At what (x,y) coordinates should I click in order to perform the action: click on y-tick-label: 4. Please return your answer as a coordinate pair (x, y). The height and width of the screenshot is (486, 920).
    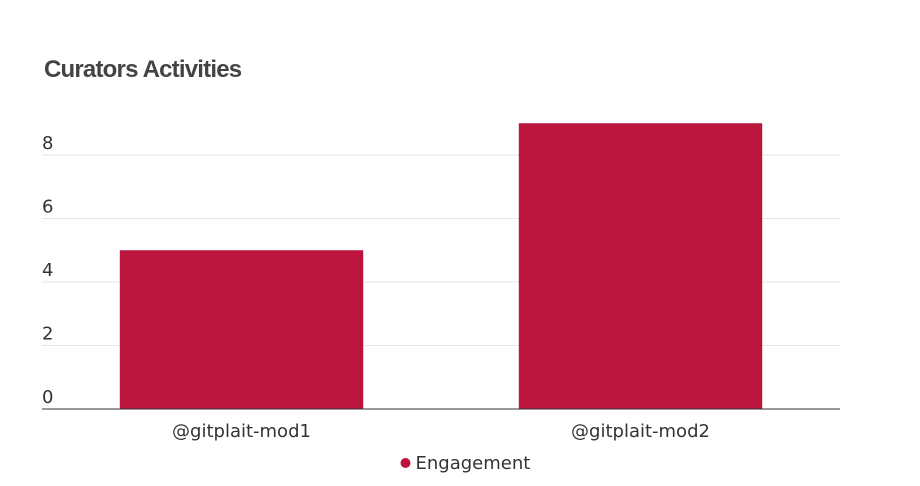
    Looking at the image, I should click on (47, 270).